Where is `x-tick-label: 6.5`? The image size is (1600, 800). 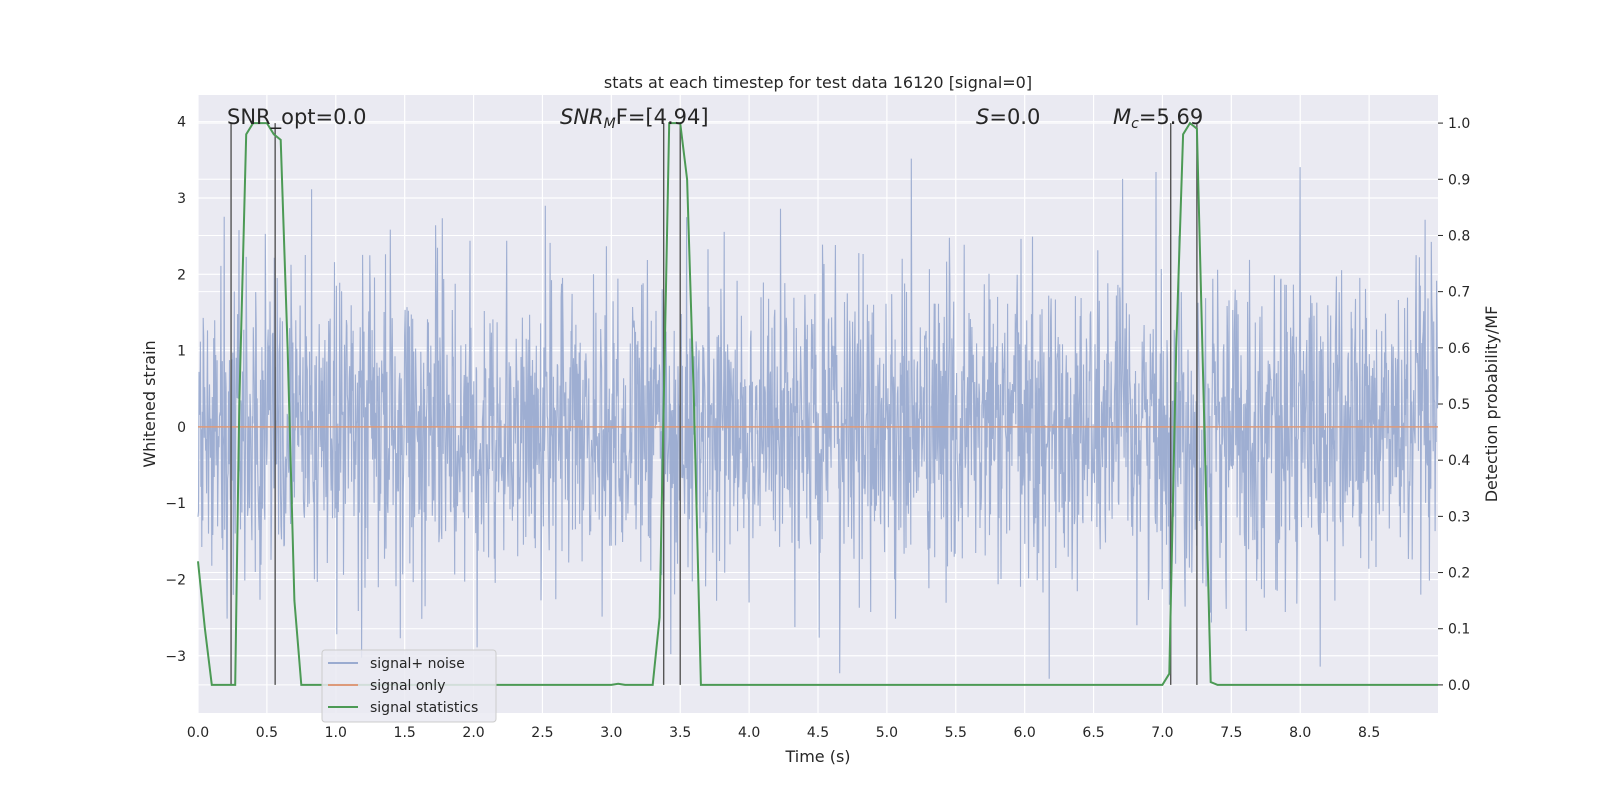 x-tick-label: 6.5 is located at coordinates (1093, 733).